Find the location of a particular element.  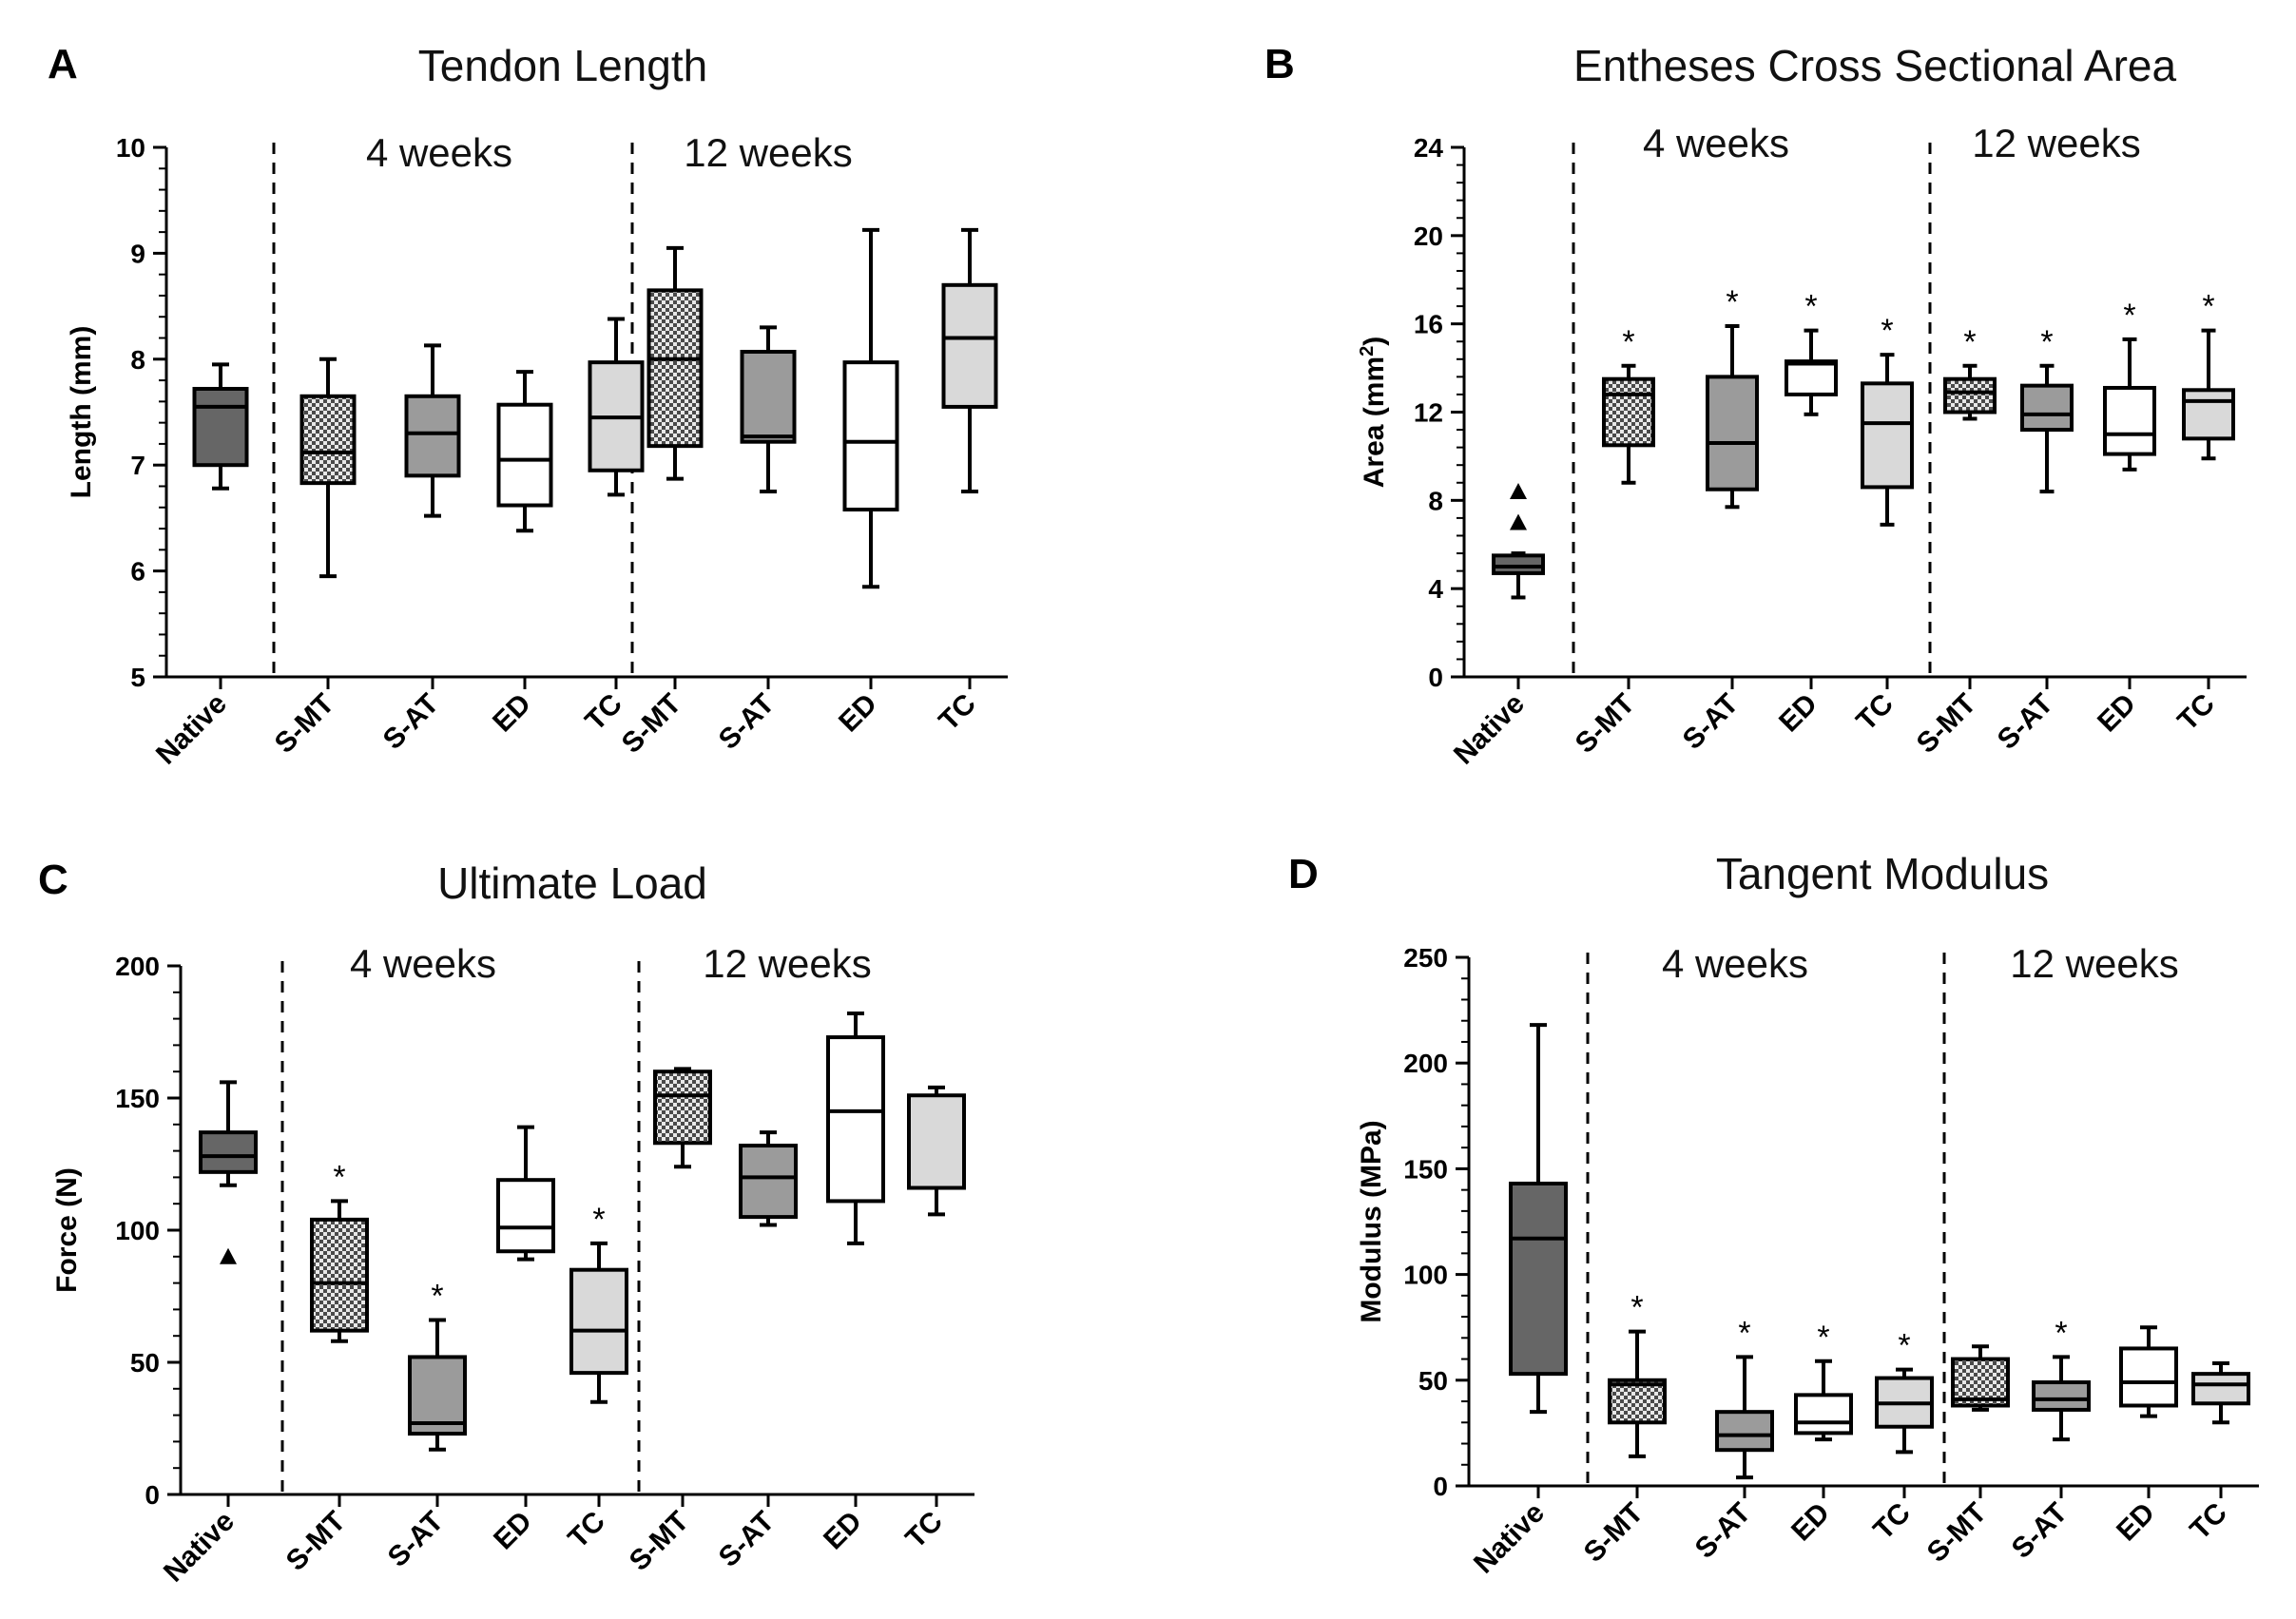

y-tick-label: 5 is located at coordinates (137, 677).